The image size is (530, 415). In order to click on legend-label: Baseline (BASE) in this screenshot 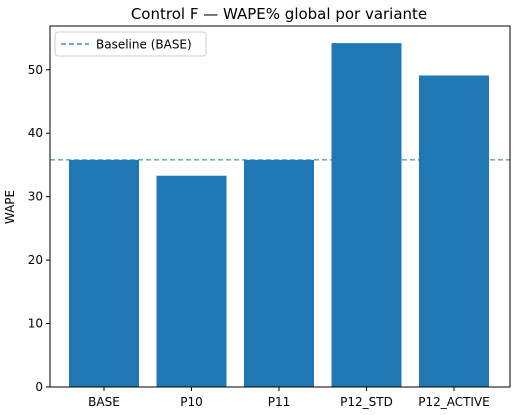, I will do `click(144, 45)`.